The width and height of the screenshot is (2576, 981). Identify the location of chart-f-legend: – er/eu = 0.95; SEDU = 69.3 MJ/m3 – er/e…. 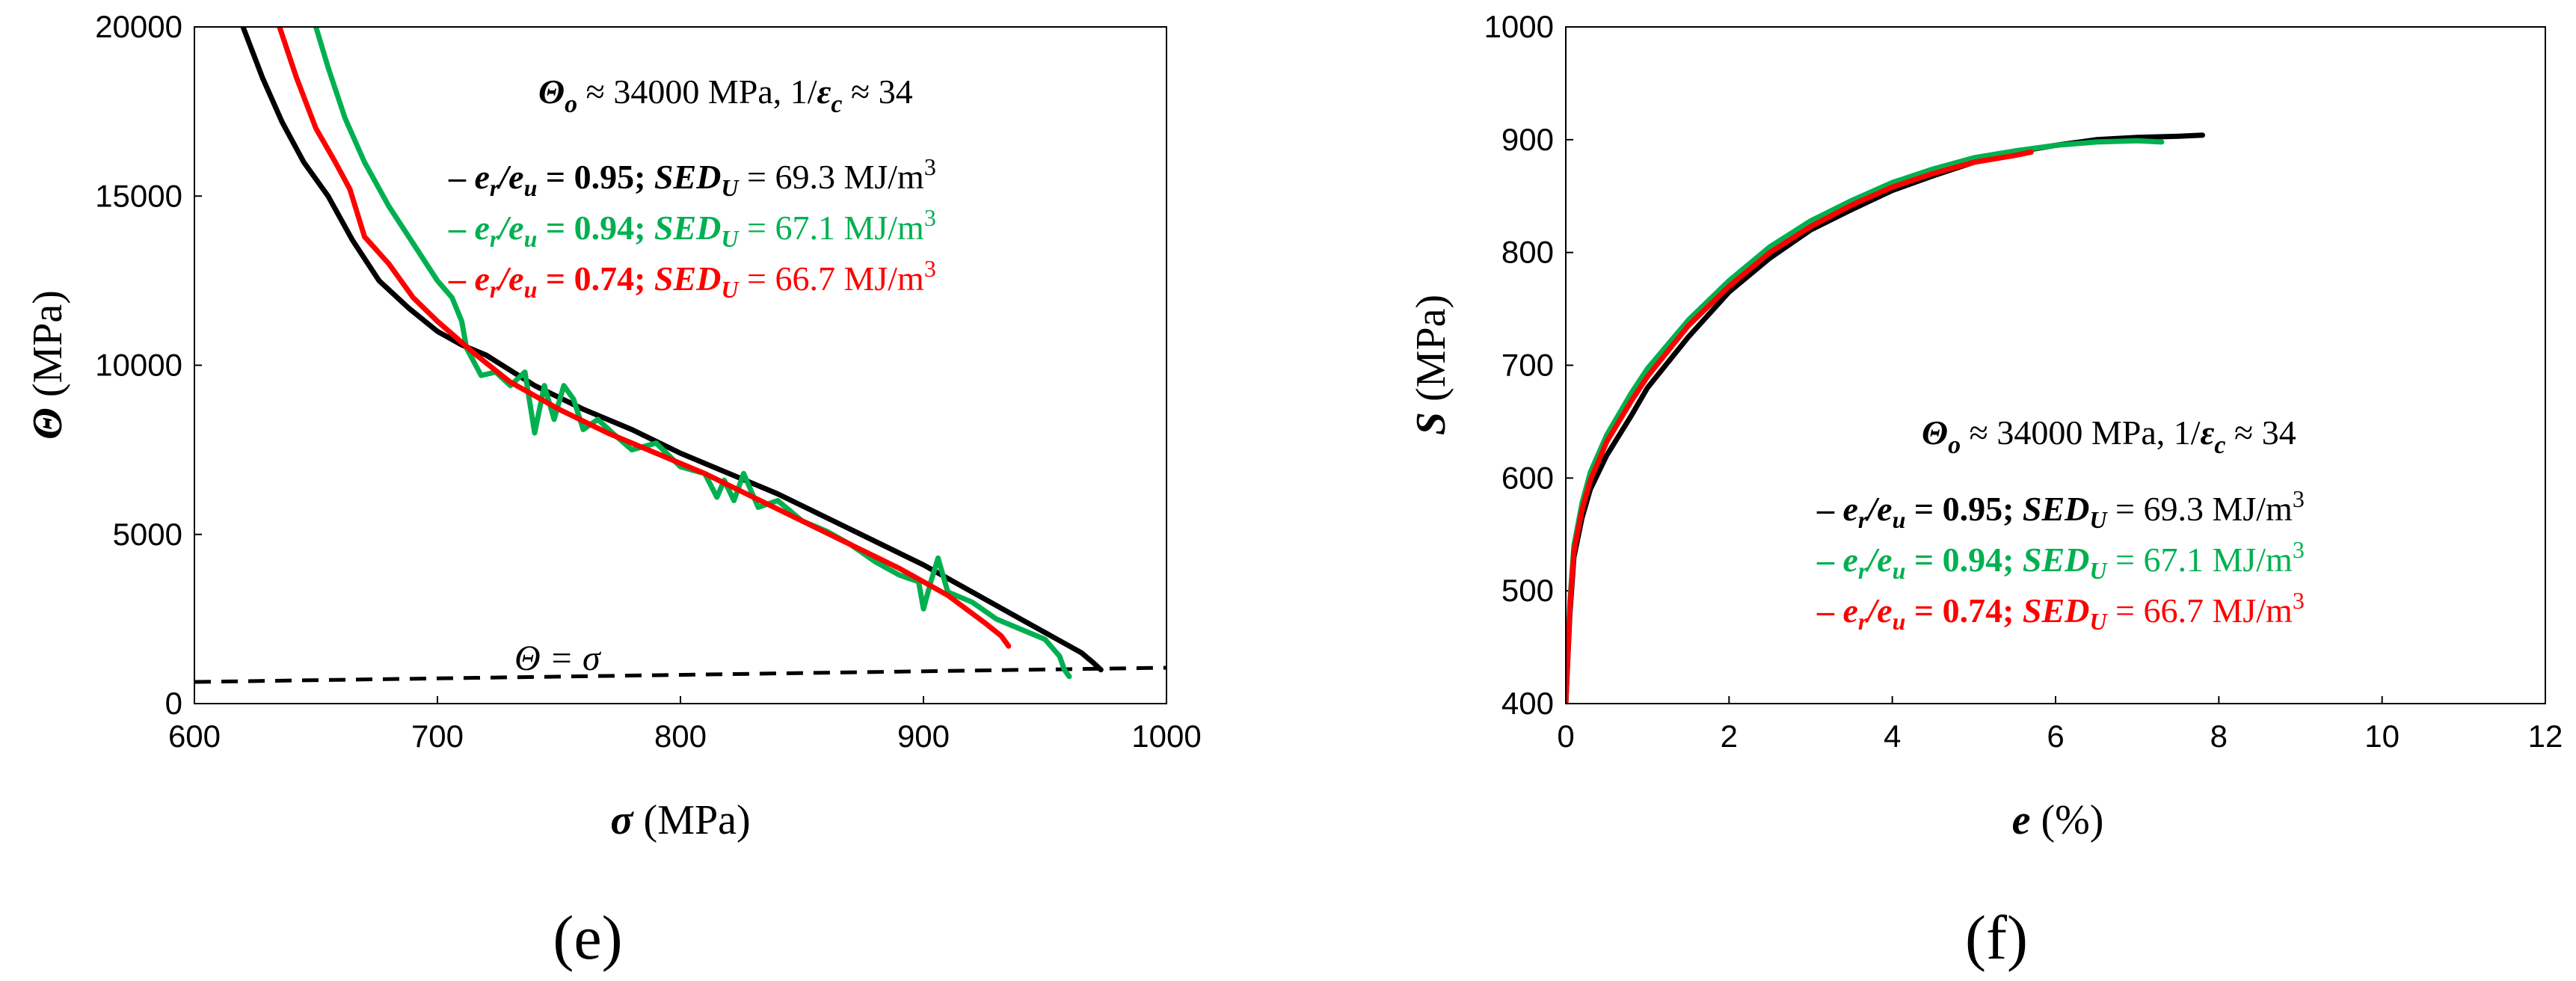
(2060, 560).